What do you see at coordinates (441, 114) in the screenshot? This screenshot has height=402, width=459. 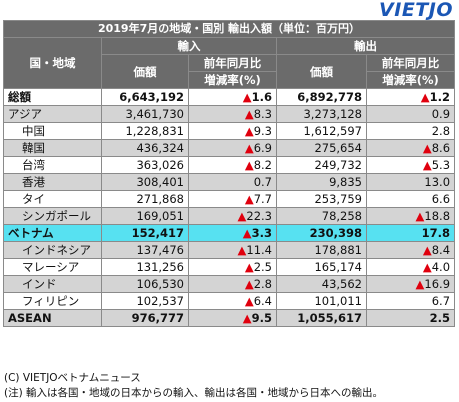 I see `change-value: 0.9` at bounding box center [441, 114].